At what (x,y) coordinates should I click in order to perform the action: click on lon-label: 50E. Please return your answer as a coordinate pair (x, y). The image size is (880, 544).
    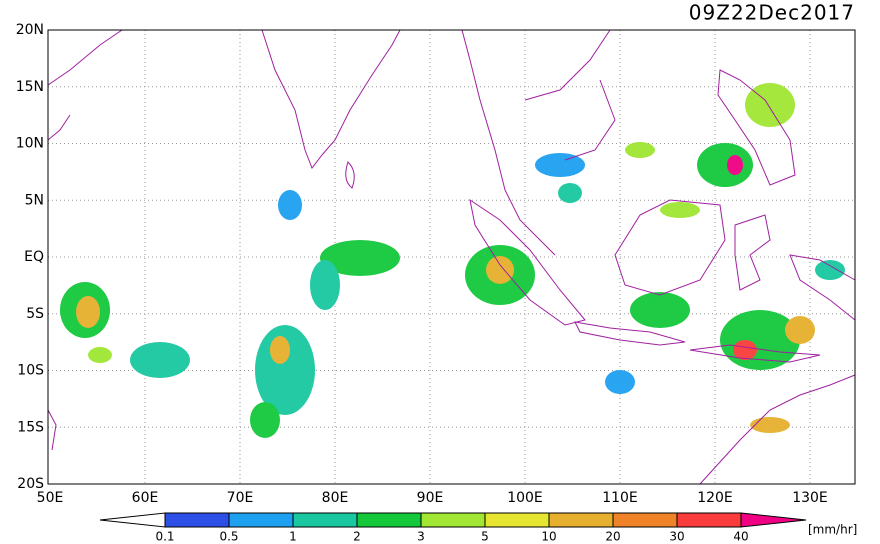
    Looking at the image, I should click on (50, 498).